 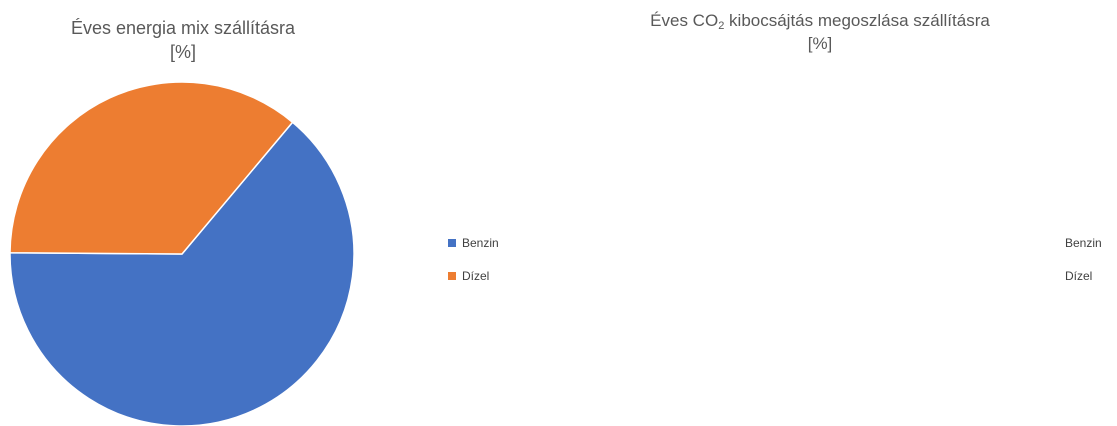 I want to click on pie-slice-dizel, so click(x=151, y=168).